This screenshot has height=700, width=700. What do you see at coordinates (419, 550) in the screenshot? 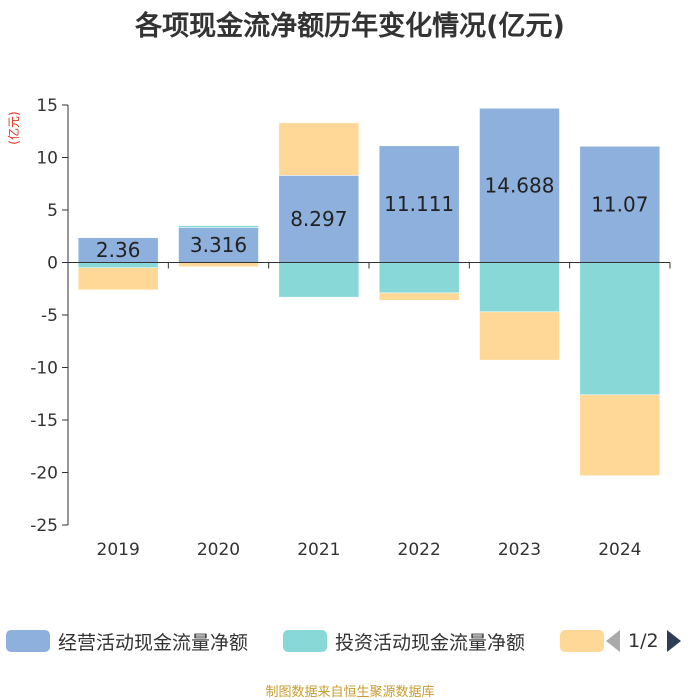
I see `x-tick-label: 2022` at bounding box center [419, 550].